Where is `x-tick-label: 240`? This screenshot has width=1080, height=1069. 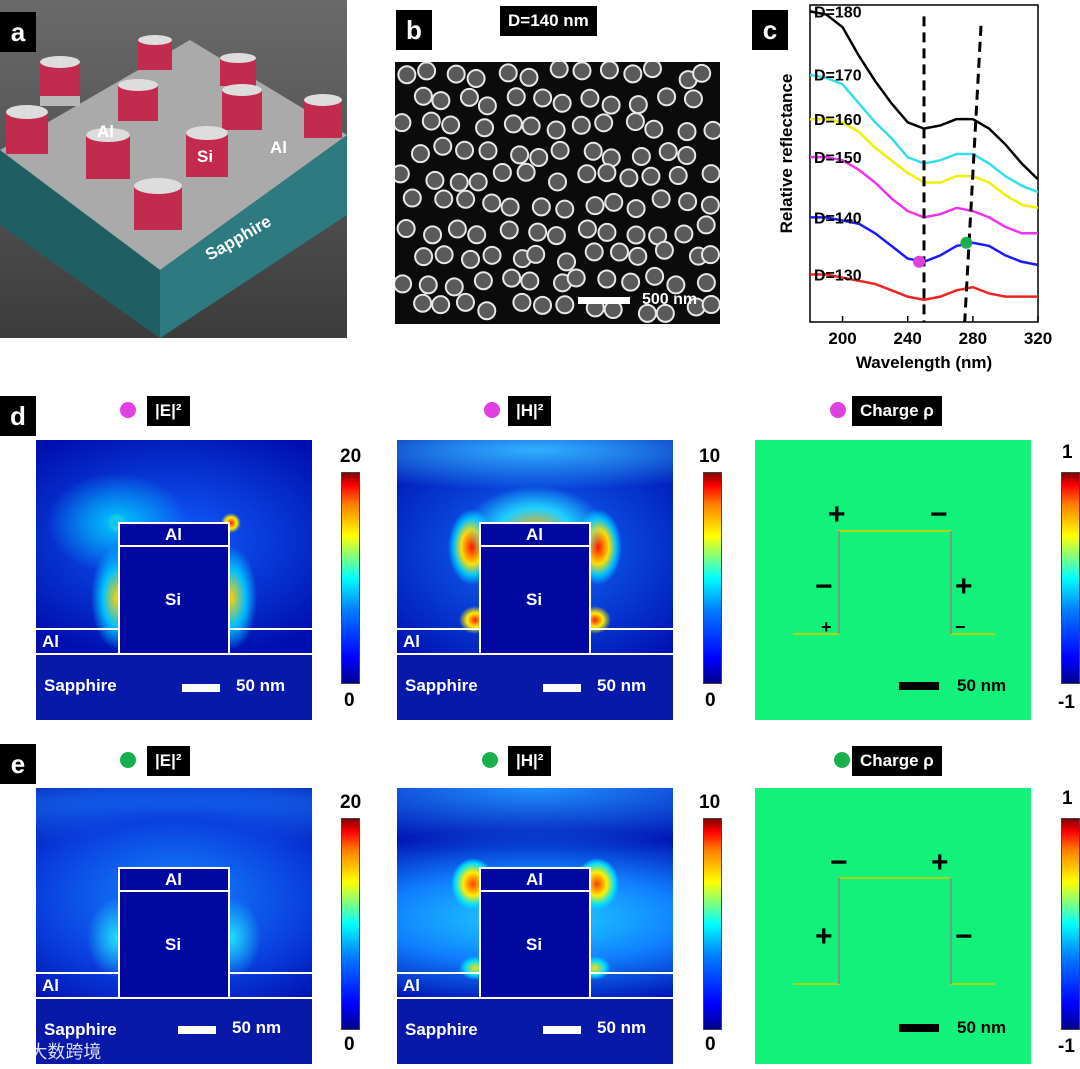 x-tick-label: 240 is located at coordinates (908, 338).